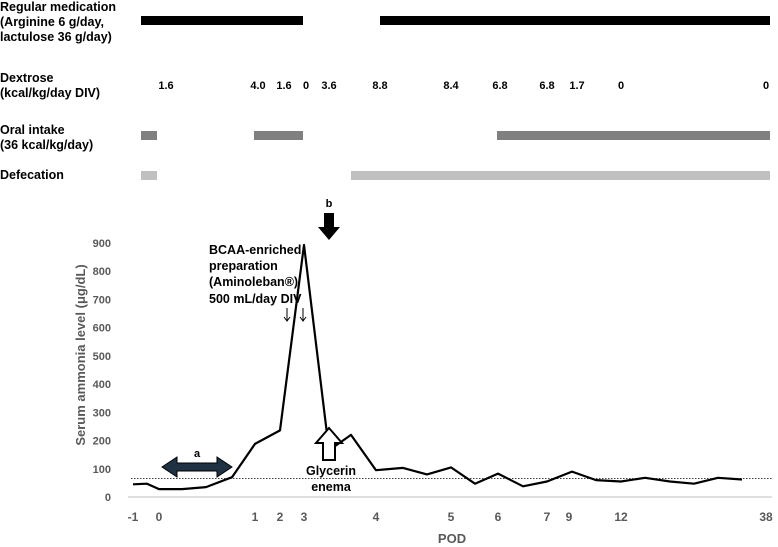 The width and height of the screenshot is (778, 547). Describe the element at coordinates (329, 204) in the screenshot. I see `marker-b-label: b` at that location.